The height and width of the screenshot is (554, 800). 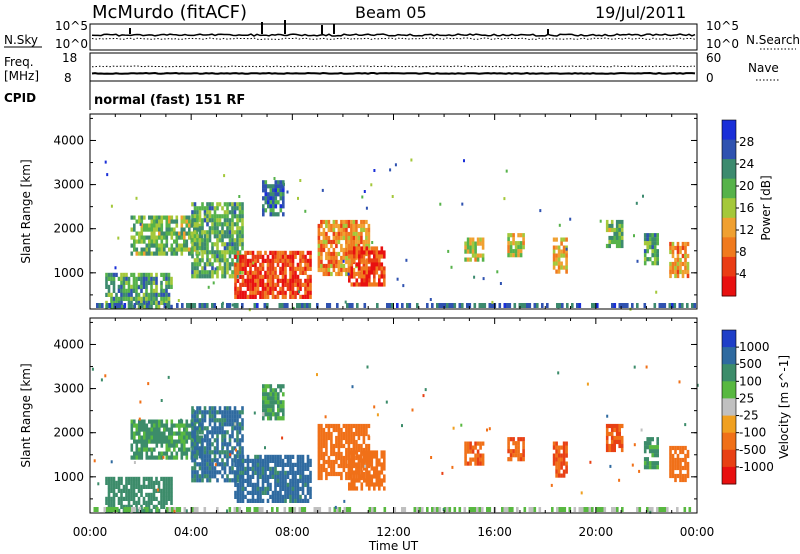 What do you see at coordinates (763, 68) in the screenshot?
I see `nave-label: Nave` at bounding box center [763, 68].